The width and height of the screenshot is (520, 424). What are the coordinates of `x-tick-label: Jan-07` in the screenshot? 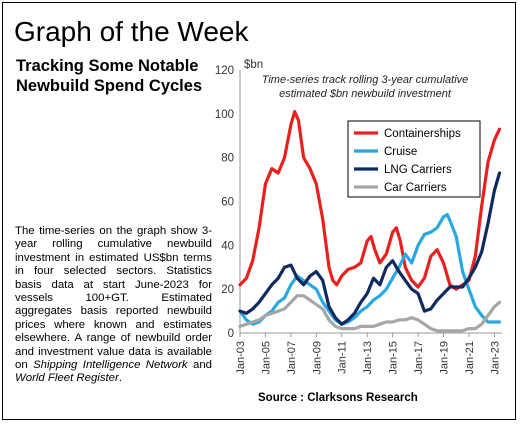 It's located at (292, 358).